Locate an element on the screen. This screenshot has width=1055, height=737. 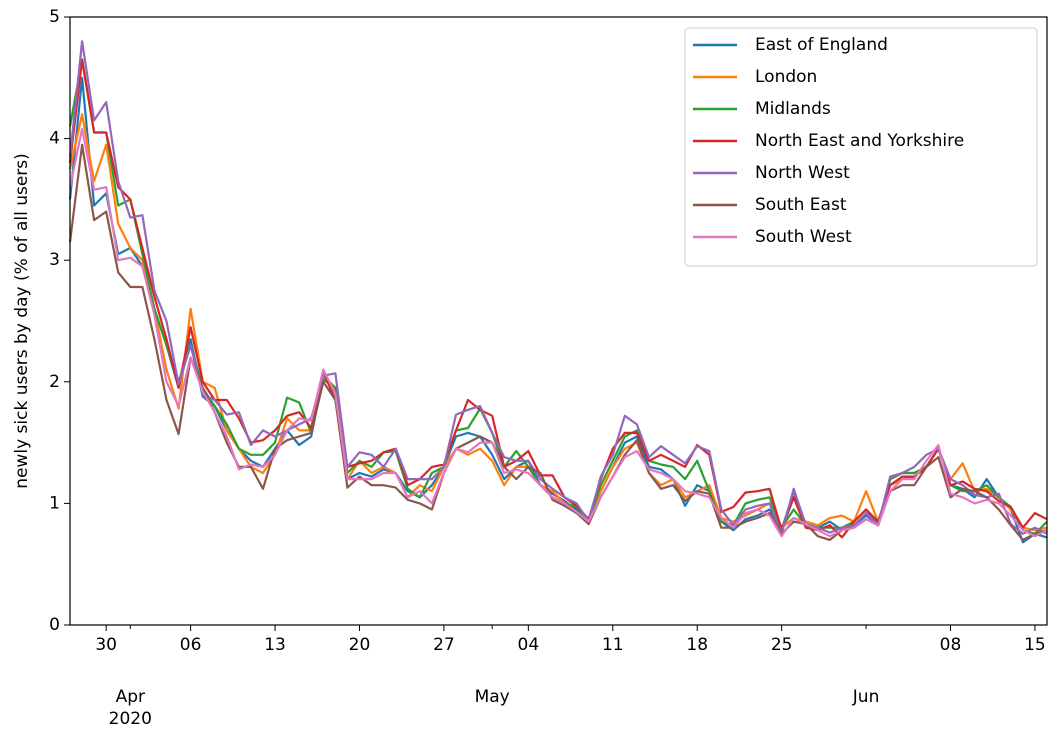
legend-label: South West is located at coordinates (803, 237).